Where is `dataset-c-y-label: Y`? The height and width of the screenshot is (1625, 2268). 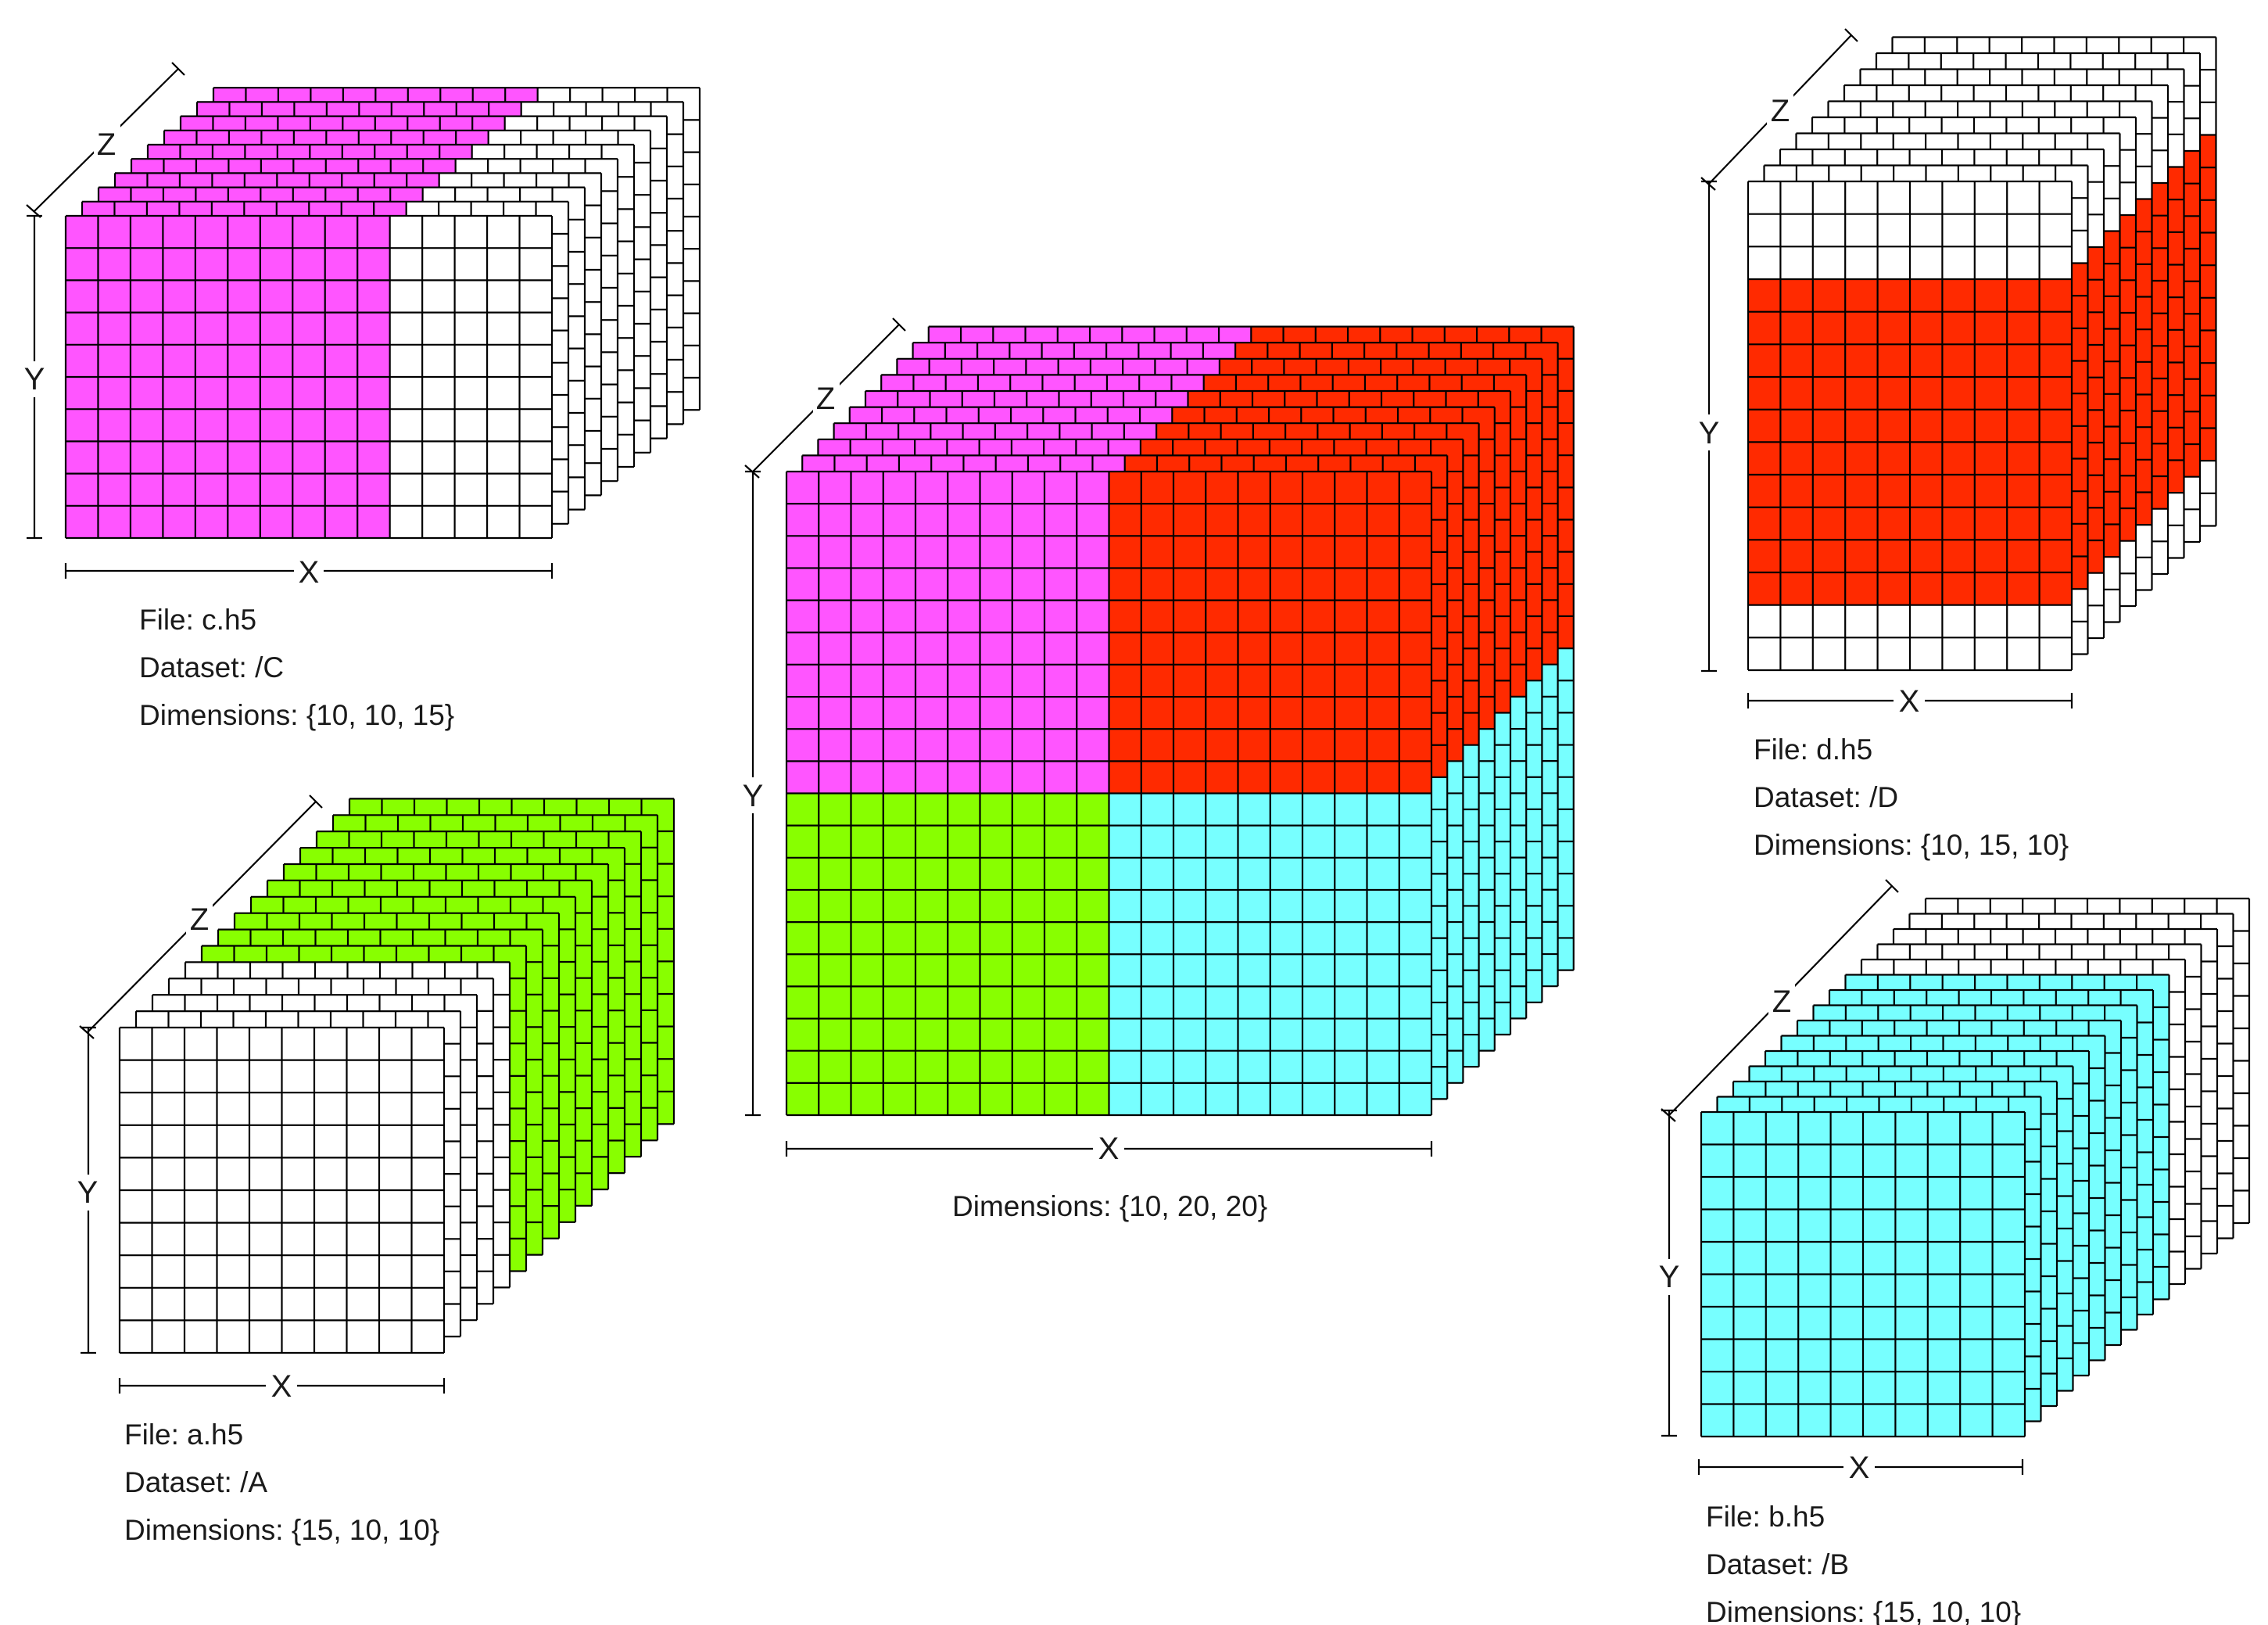 dataset-c-y-label: Y is located at coordinates (34, 379).